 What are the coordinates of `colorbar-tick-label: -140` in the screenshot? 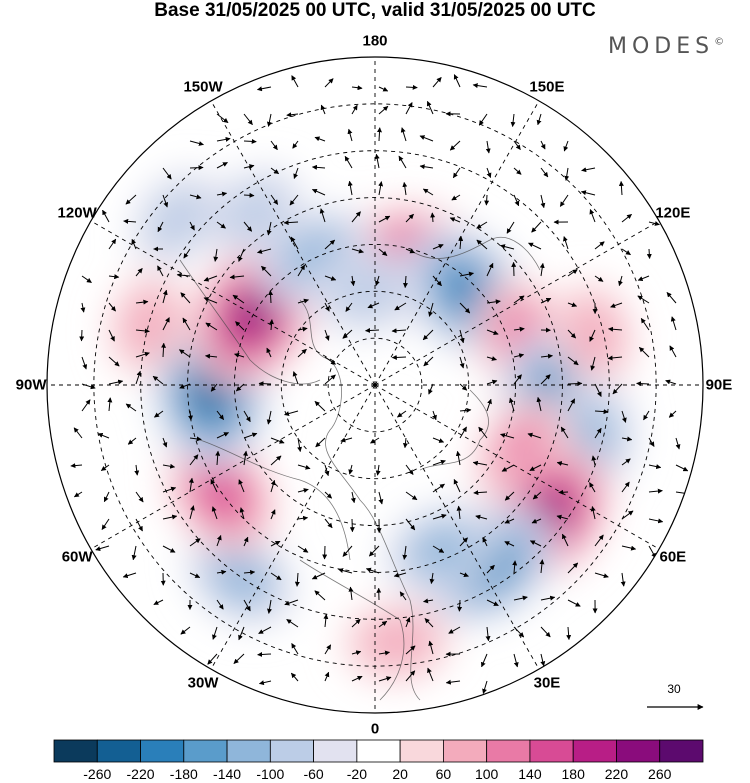 It's located at (227, 774).